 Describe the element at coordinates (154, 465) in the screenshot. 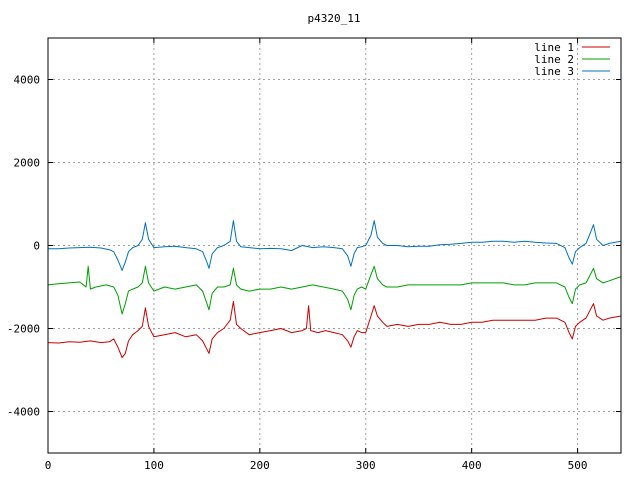

I see `x-tick-label: 100` at that location.